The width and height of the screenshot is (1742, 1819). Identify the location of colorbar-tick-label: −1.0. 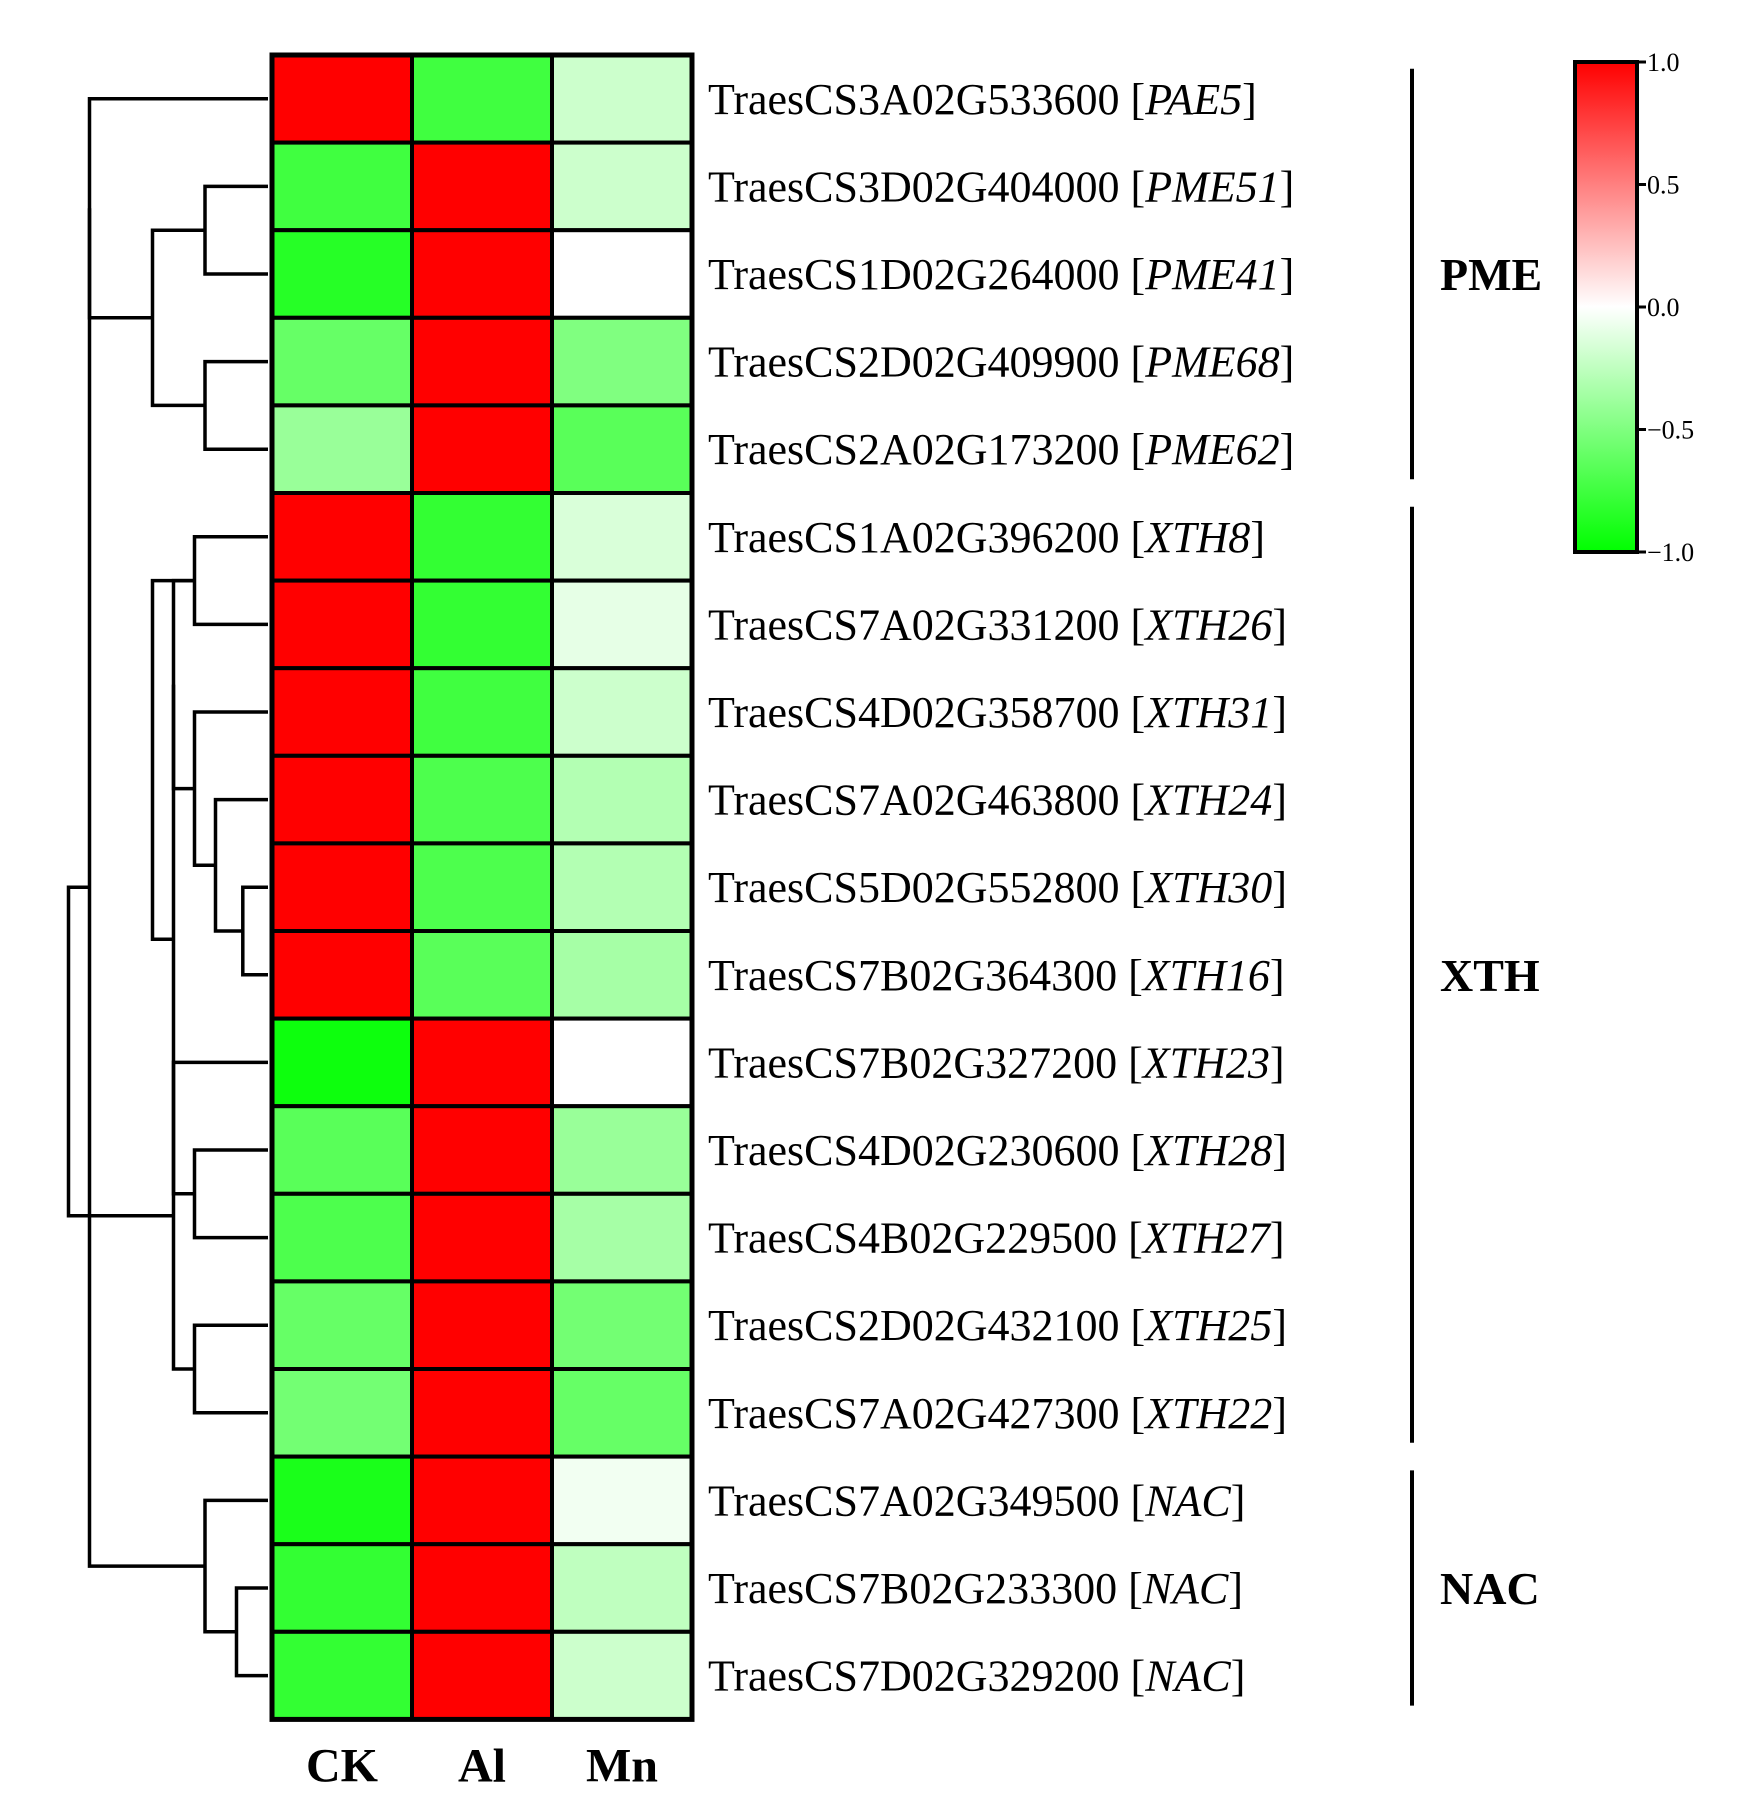
(1670, 552).